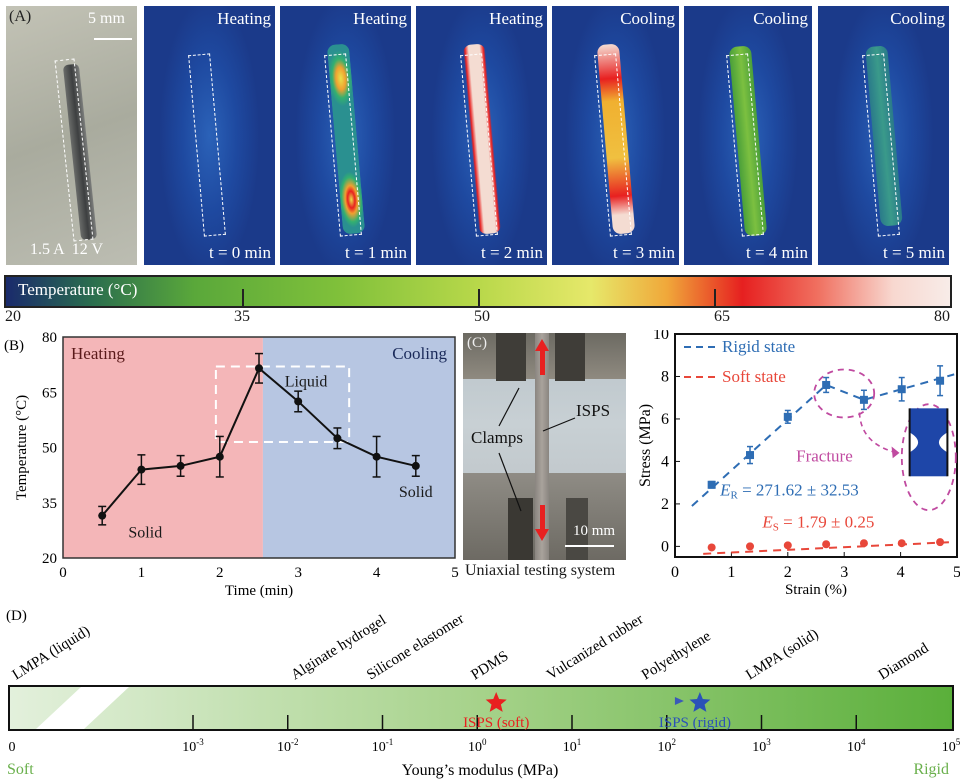  Describe the element at coordinates (883, 135) in the screenshot. I see `thermal-frame: Cooling t = 5 min` at that location.